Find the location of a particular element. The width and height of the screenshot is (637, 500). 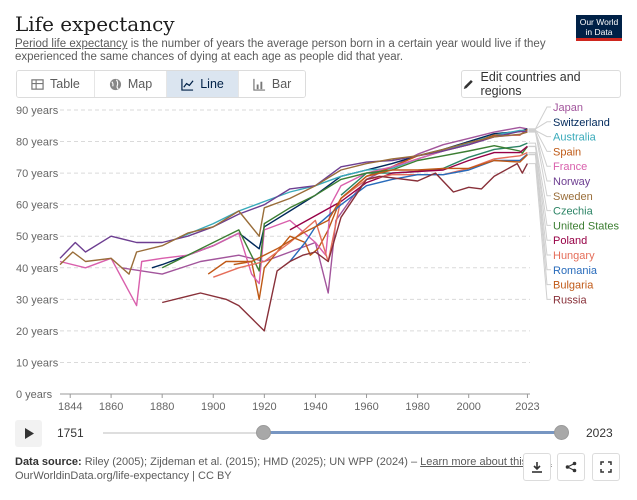

timeline: 1751 2023 is located at coordinates (318, 433).